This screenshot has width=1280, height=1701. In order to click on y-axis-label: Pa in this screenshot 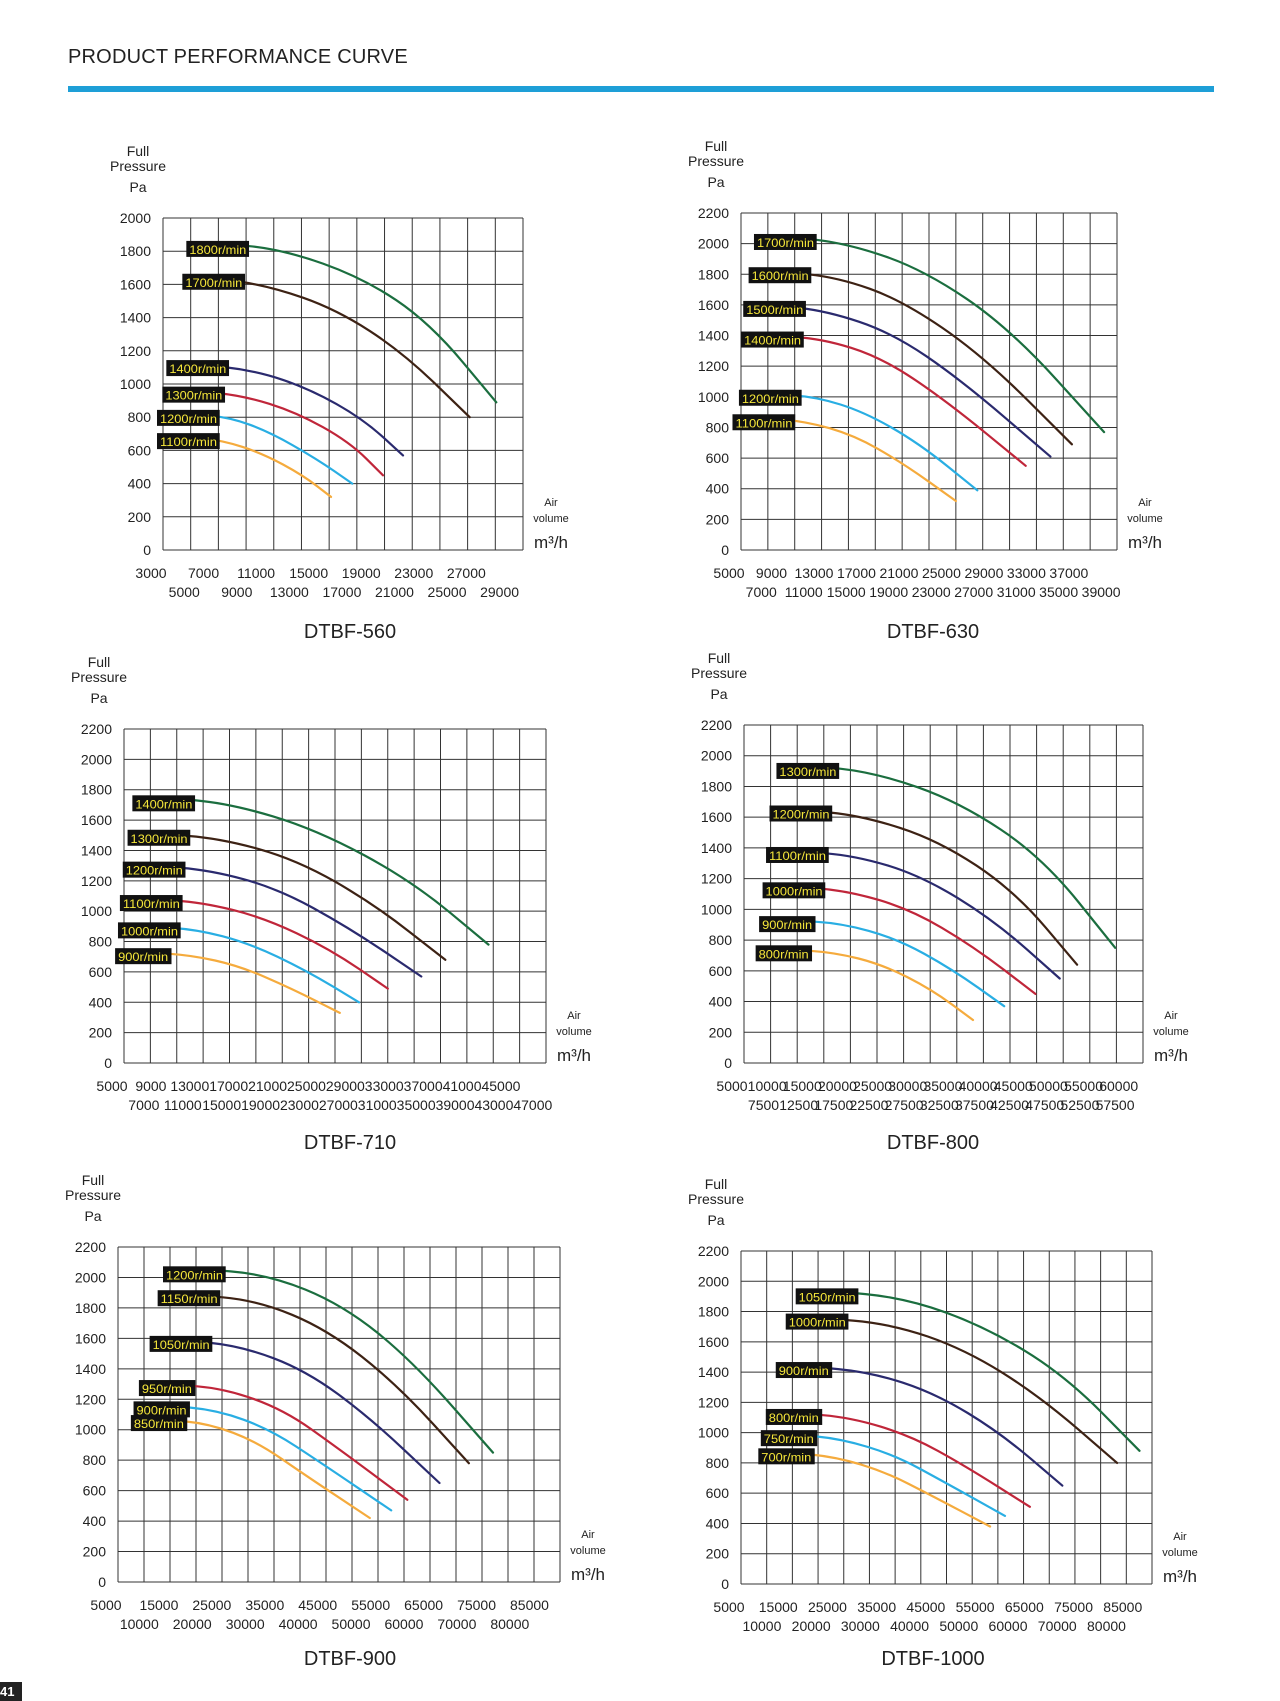, I will do `click(715, 1220)`.